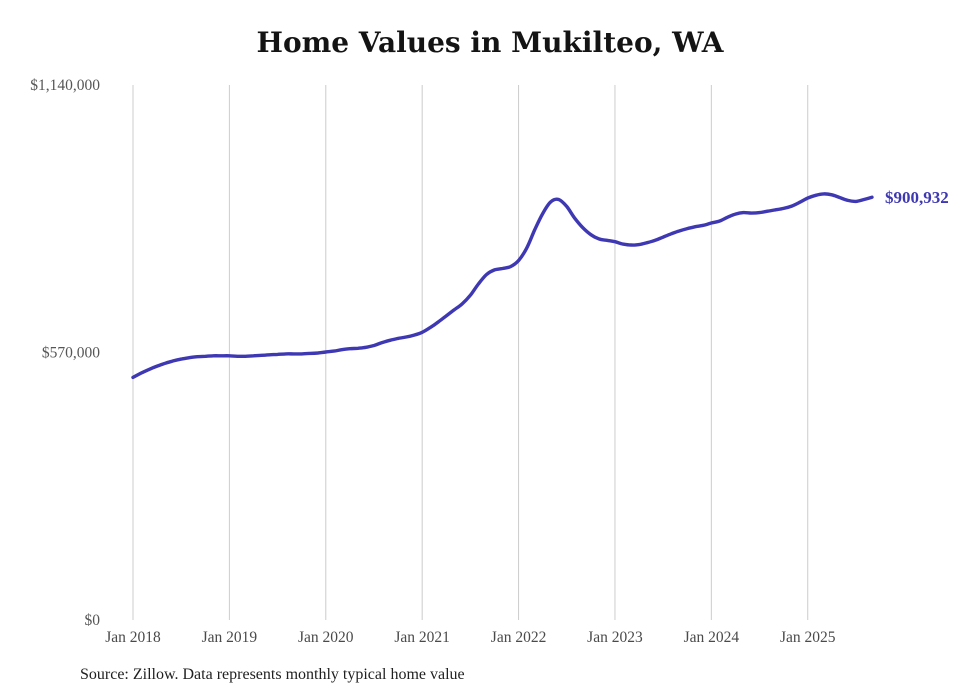  I want to click on current-value-label: $900,932, so click(917, 197).